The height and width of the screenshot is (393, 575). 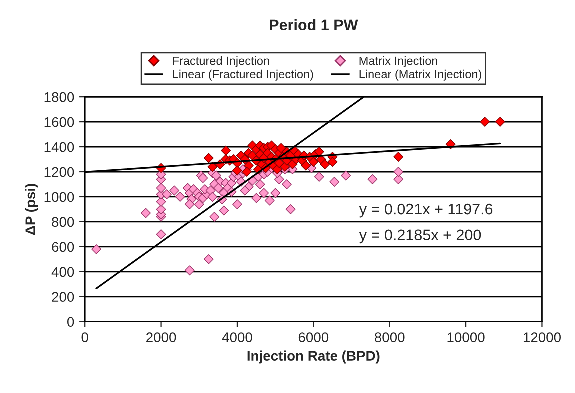 What do you see at coordinates (237, 337) in the screenshot?
I see `x-tick-label: 4000` at bounding box center [237, 337].